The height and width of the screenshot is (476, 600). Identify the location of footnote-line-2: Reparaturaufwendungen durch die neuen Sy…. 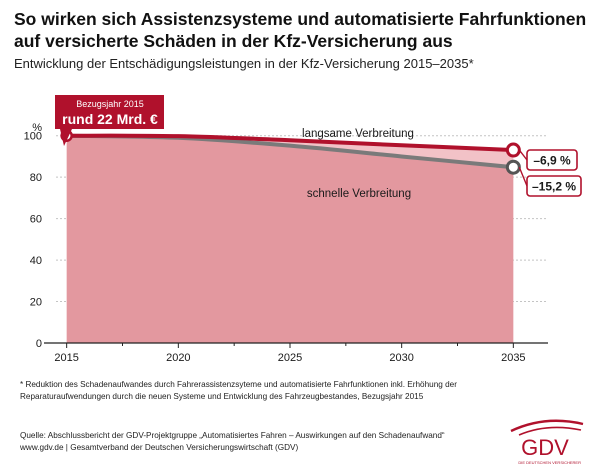
(222, 396).